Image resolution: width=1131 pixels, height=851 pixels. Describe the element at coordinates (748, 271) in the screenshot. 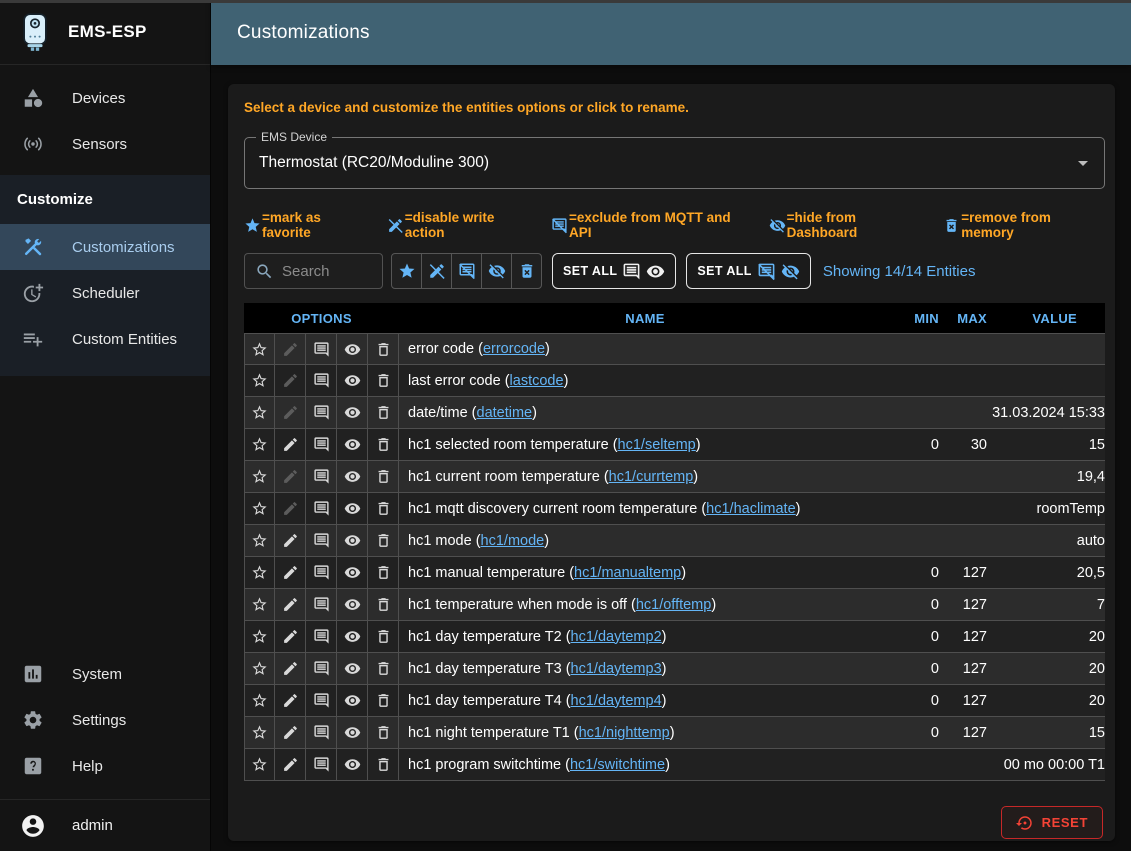

I see `set-all-mqtt-hidden-button: SET ALL` at that location.